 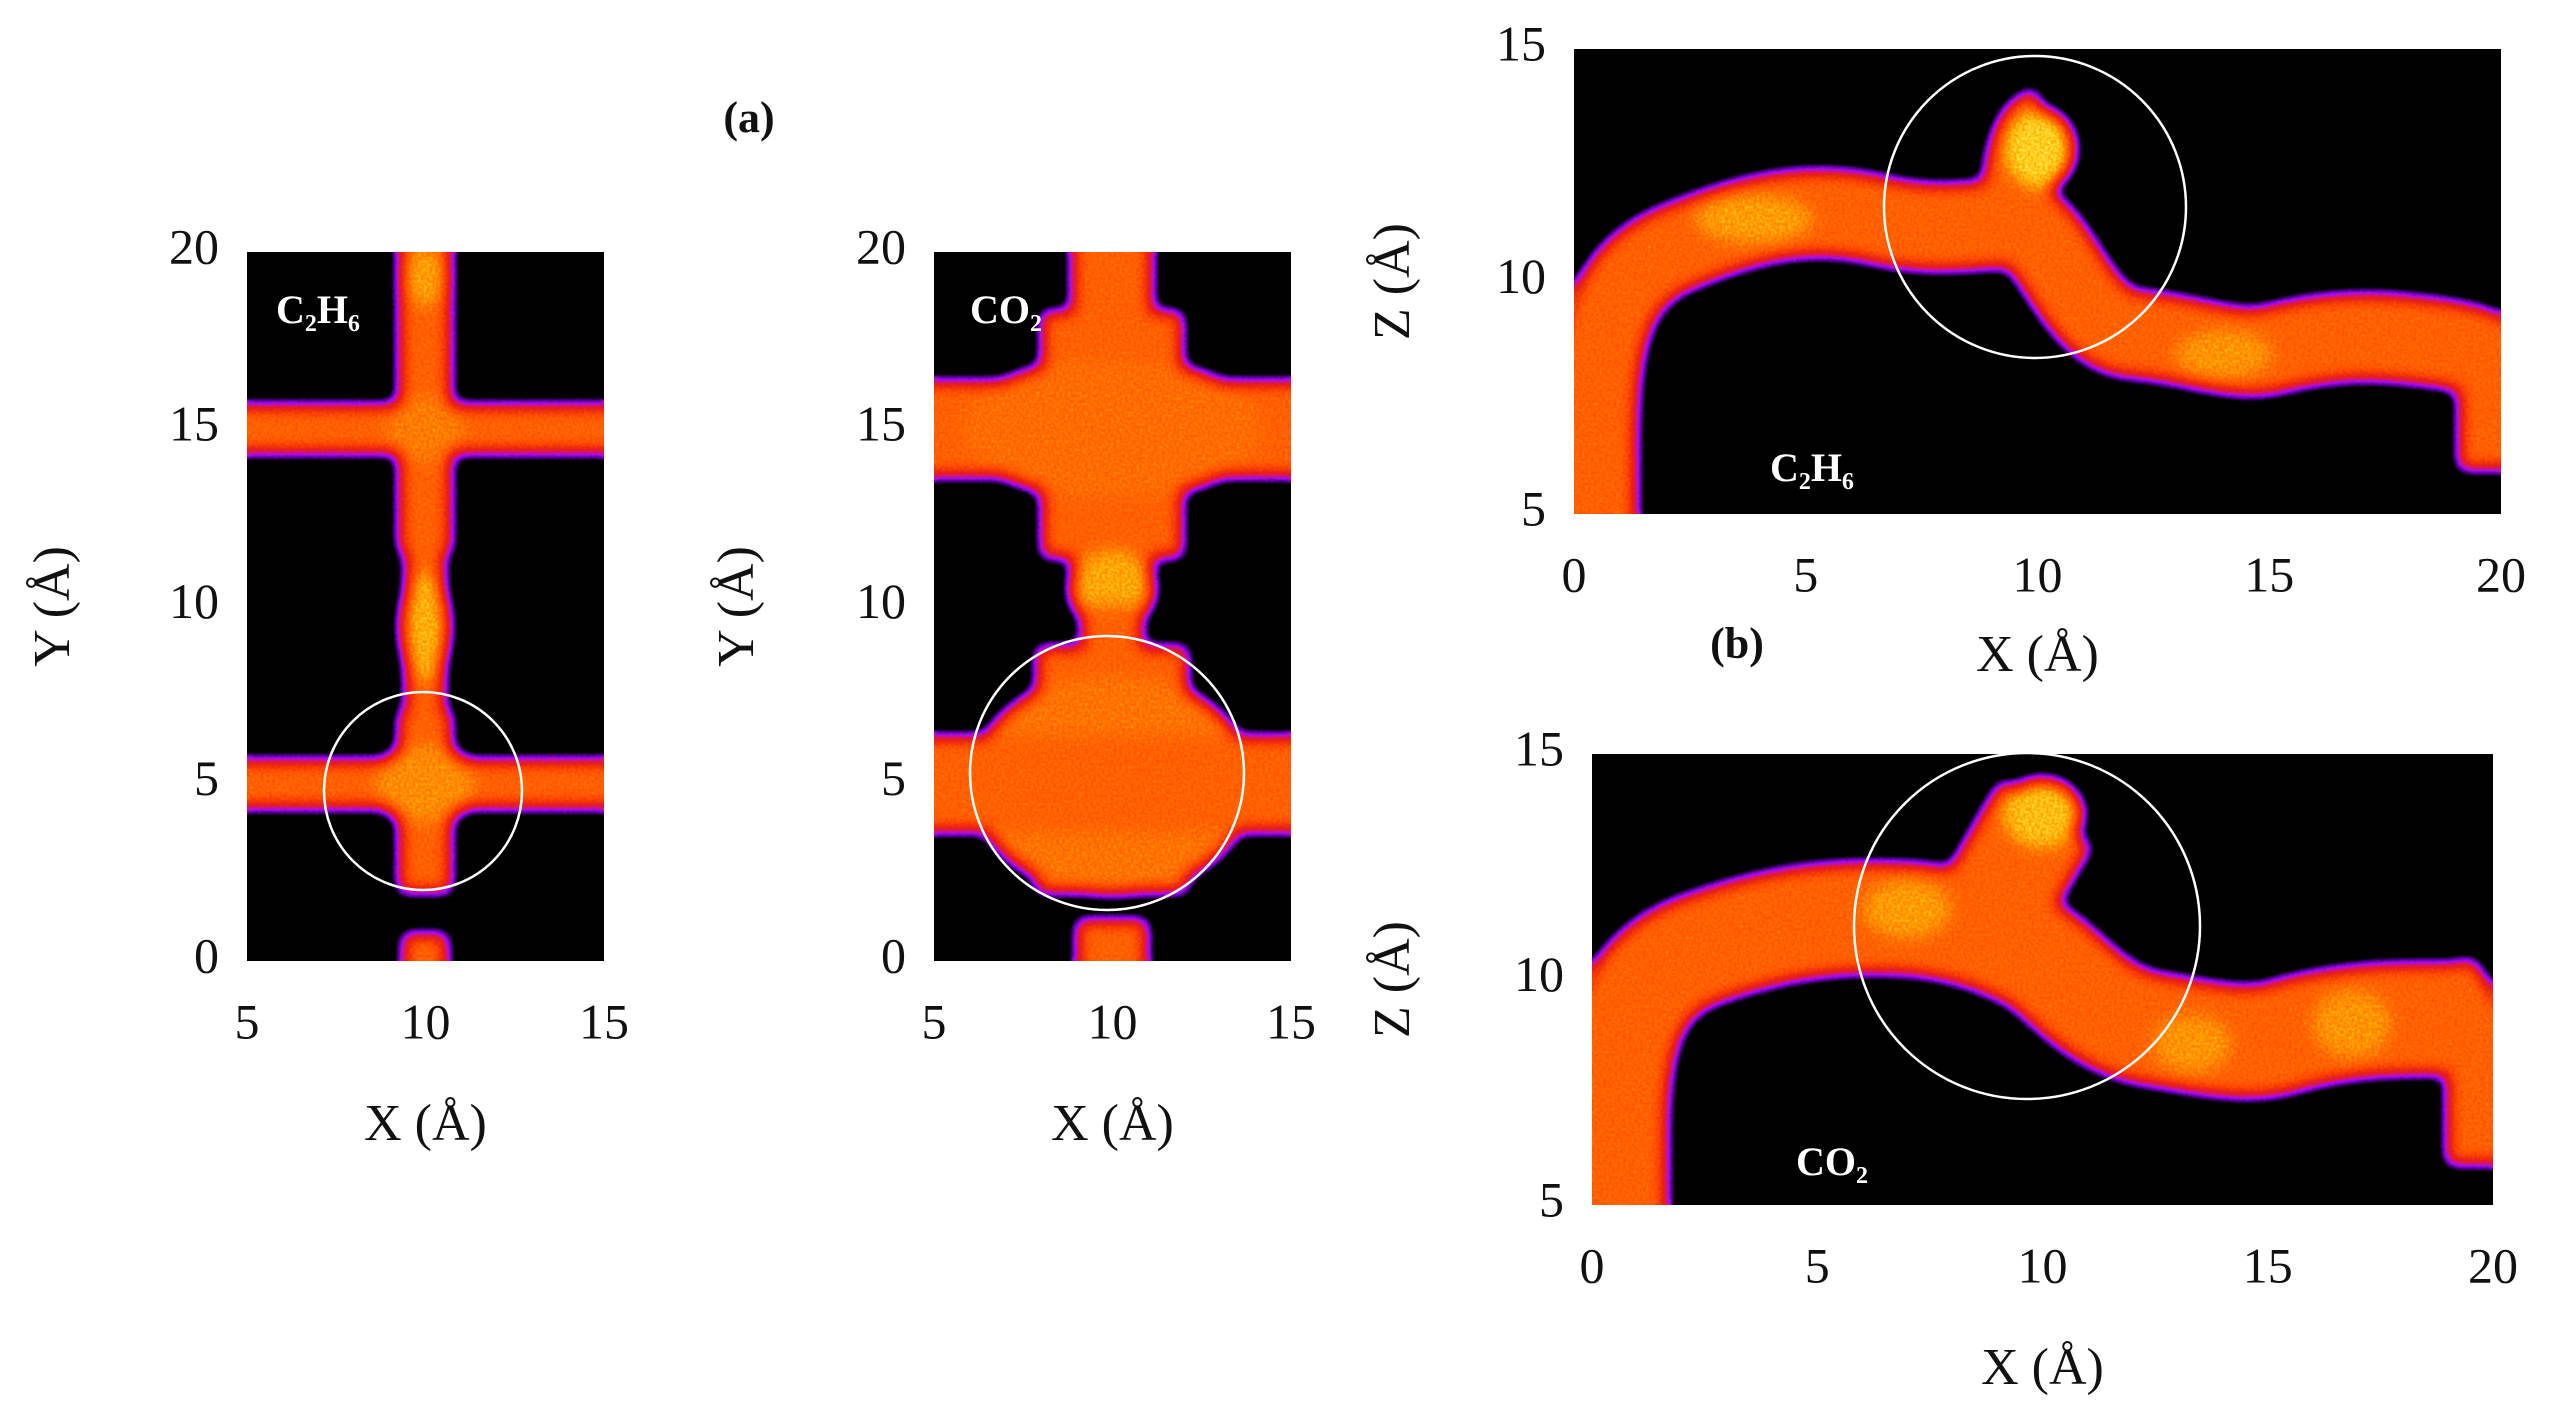 What do you see at coordinates (1737, 643) in the screenshot?
I see `panel-label: (b)` at bounding box center [1737, 643].